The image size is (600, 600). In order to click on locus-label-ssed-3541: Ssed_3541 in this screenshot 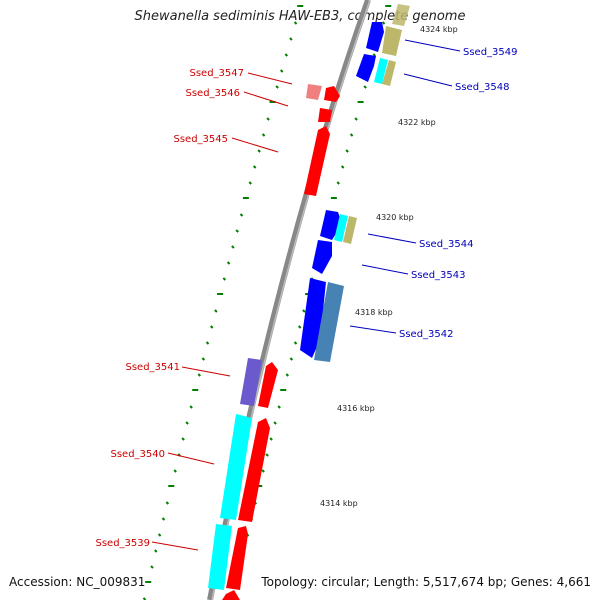, I will do `click(152, 367)`.